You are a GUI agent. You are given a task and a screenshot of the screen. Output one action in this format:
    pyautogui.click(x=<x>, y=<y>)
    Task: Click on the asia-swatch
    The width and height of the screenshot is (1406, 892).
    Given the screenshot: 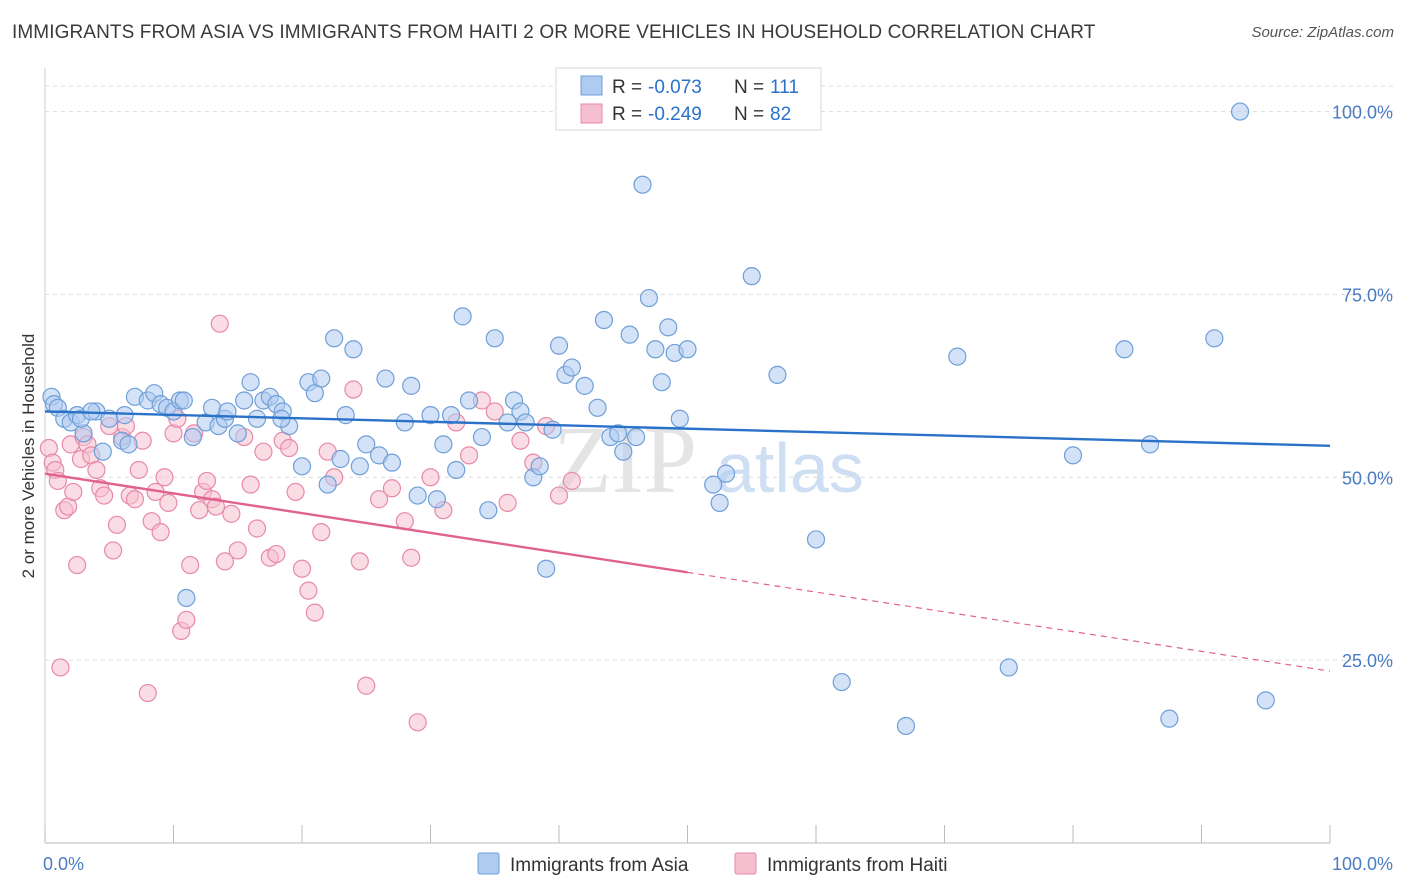 What is the action you would take?
    pyautogui.click(x=591, y=85)
    